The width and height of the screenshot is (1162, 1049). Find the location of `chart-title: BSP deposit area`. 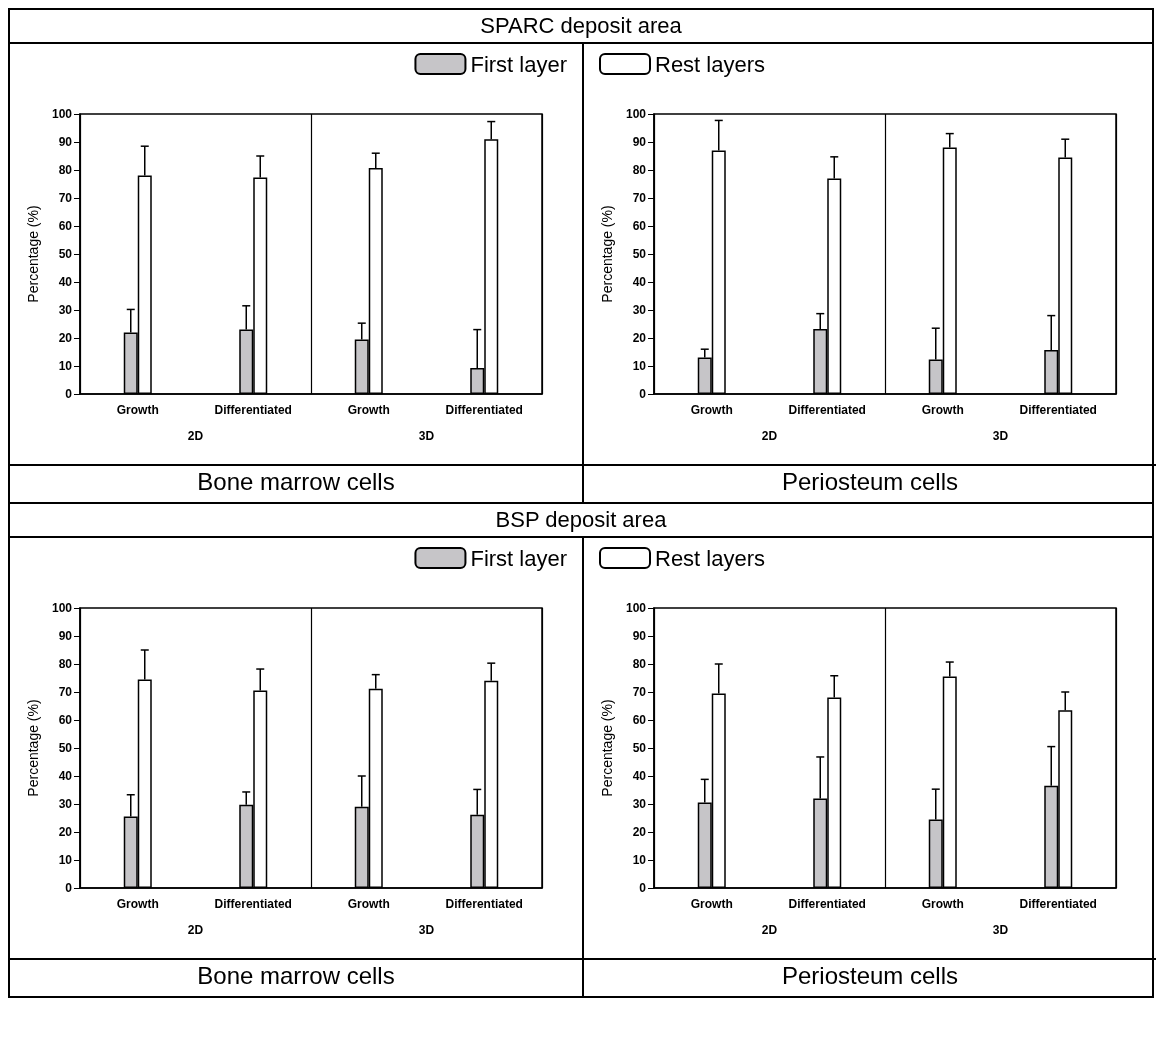

chart-title: BSP deposit area is located at coordinates (581, 521).